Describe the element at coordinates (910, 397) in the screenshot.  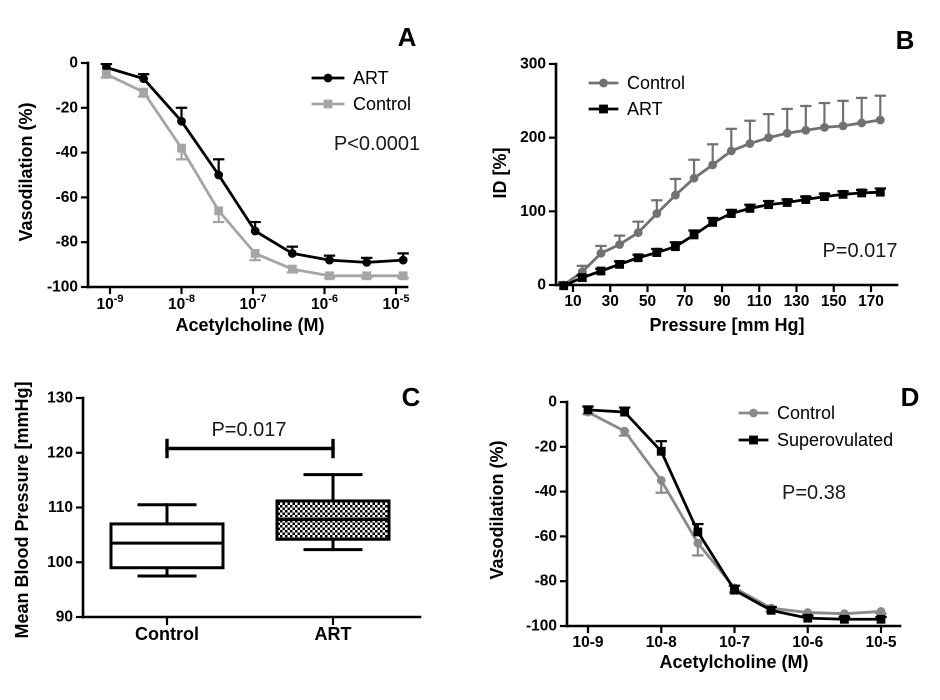
I see `panel-label-d: D` at that location.